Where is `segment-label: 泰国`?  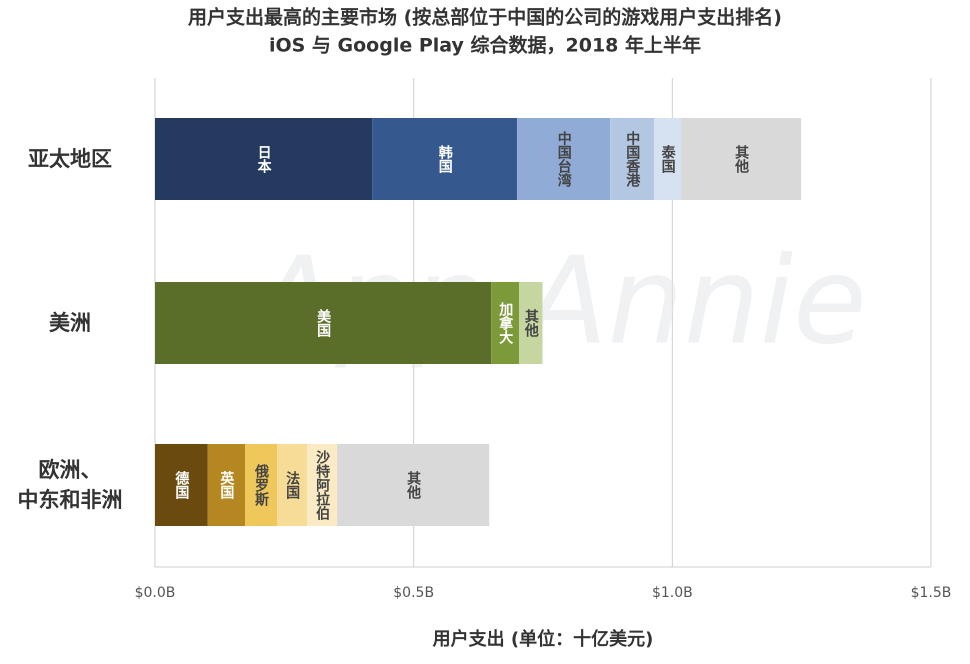
segment-label: 泰国 is located at coordinates (668, 159).